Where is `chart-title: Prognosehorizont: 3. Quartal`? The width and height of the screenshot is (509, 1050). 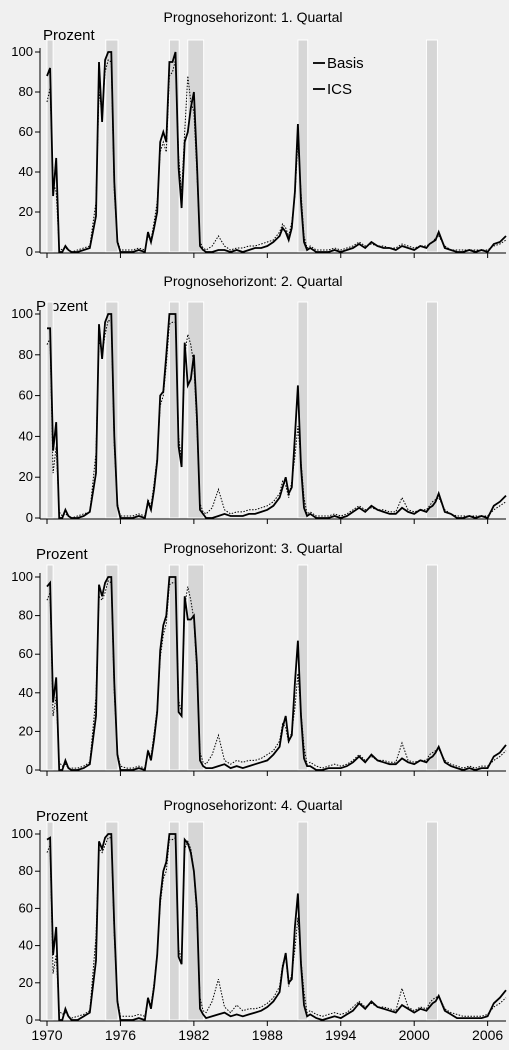
chart-title: Prognosehorizont: 3. Quartal is located at coordinates (253, 548).